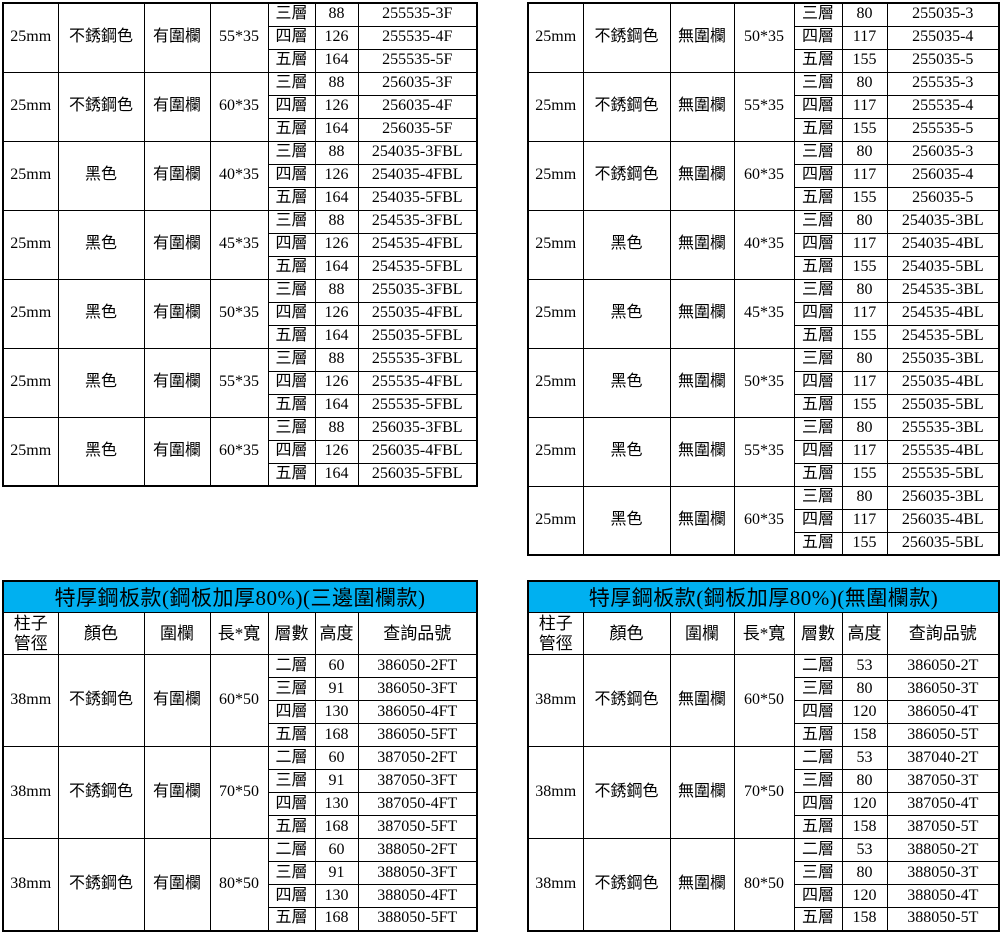 Image resolution: width=1000 pixels, height=932 pixels. Describe the element at coordinates (764, 735) in the screenshot. I see `table-row: 五層 158 386050-5T` at that location.